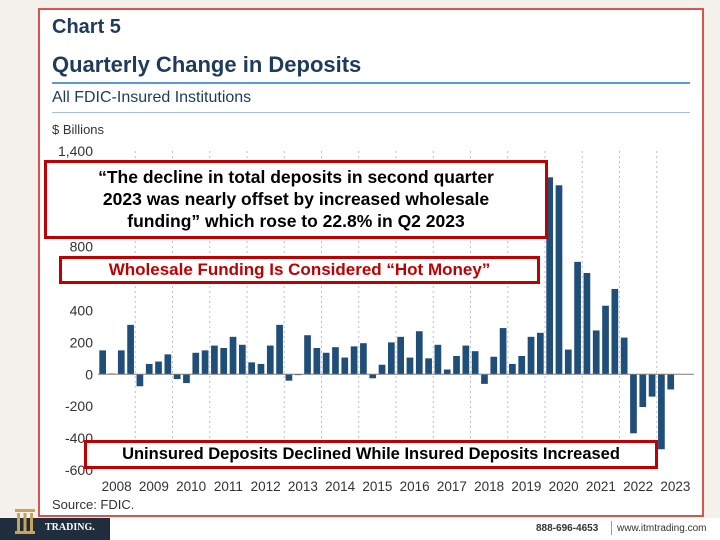  Describe the element at coordinates (214, 360) in the screenshot. I see `bar-2011-q1` at that location.